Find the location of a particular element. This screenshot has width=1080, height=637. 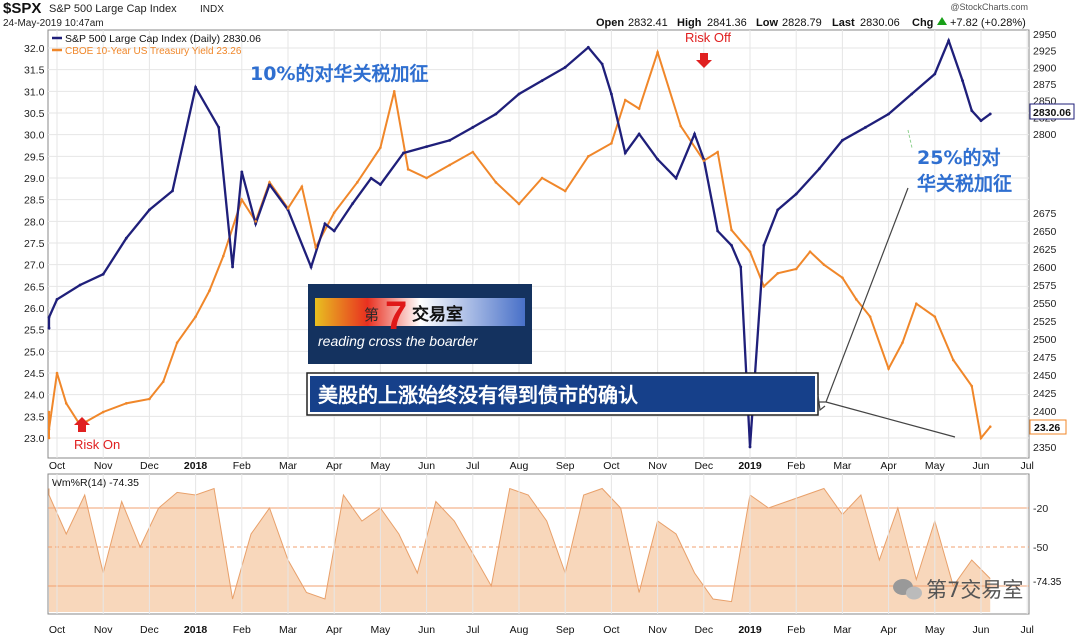

symbol-name: S&P 500 Large Cap Index is located at coordinates (113, 9).